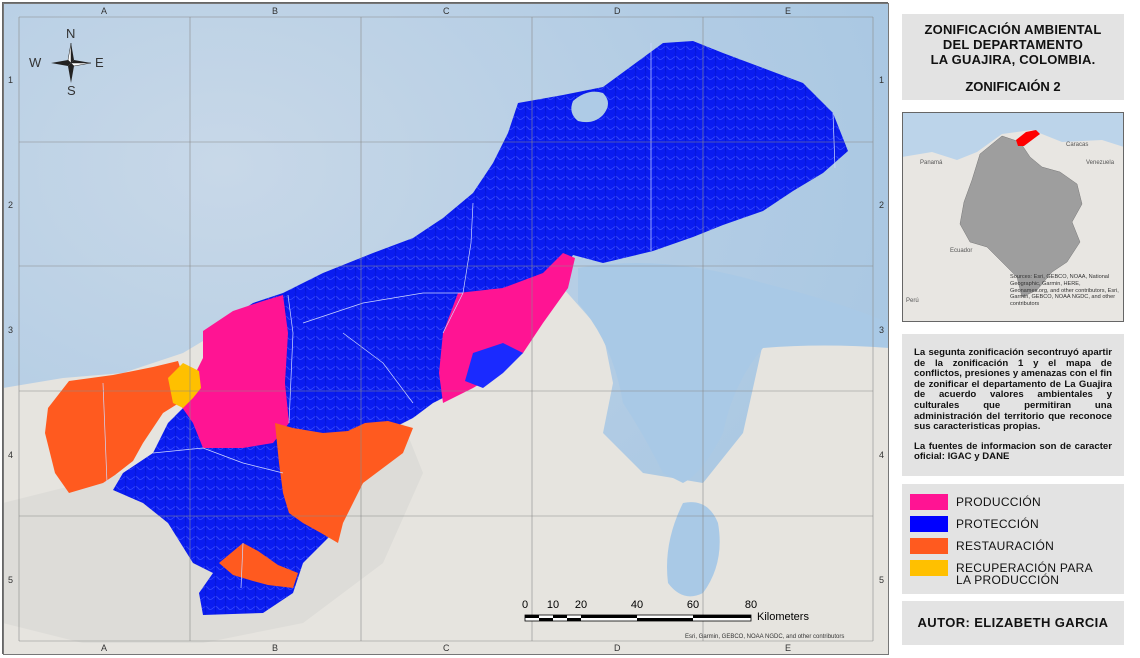  Describe the element at coordinates (446, 11) in the screenshot. I see `grid-col-c-top: C` at that location.